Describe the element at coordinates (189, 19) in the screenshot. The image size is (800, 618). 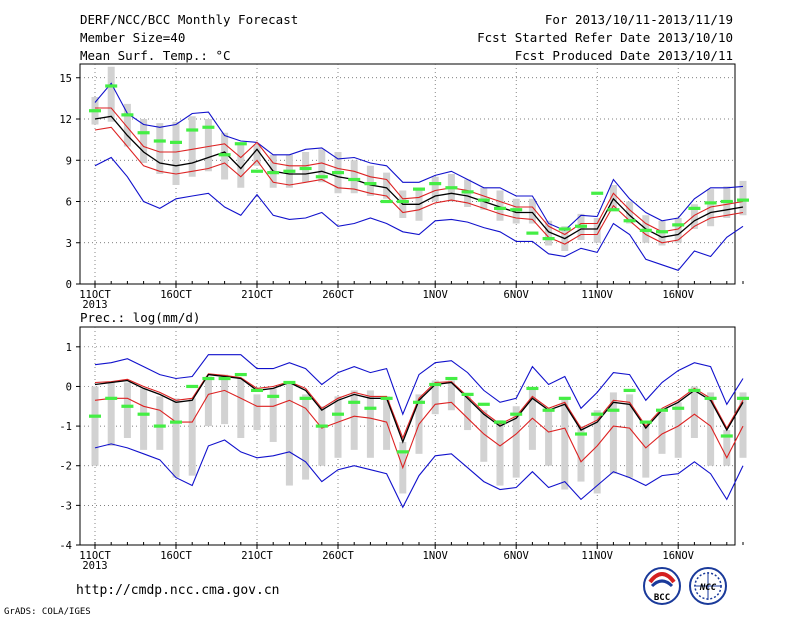
I see `header-title: DERF/NCC/BCC Monthly Forecast` at that location.